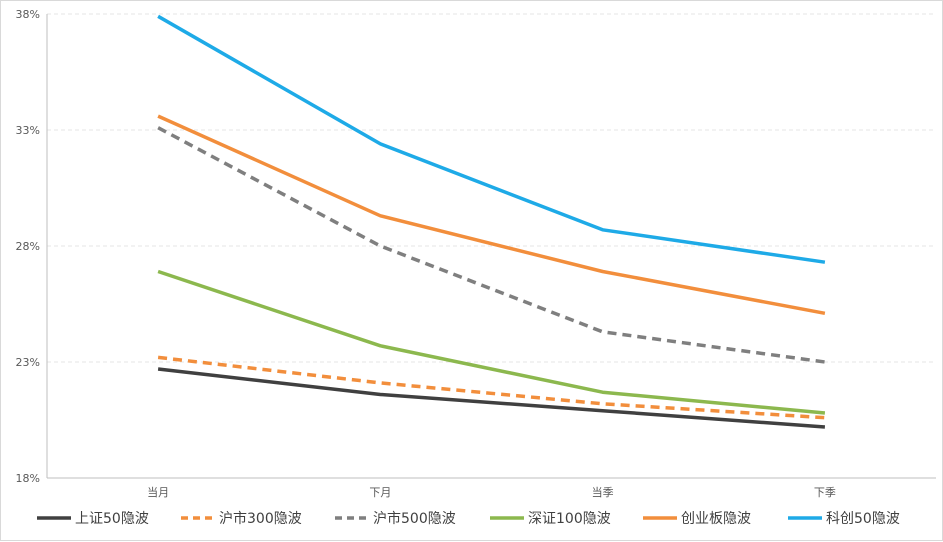 This screenshot has height=542, width=943. I want to click on x-tick-label: 下月, so click(380, 492).